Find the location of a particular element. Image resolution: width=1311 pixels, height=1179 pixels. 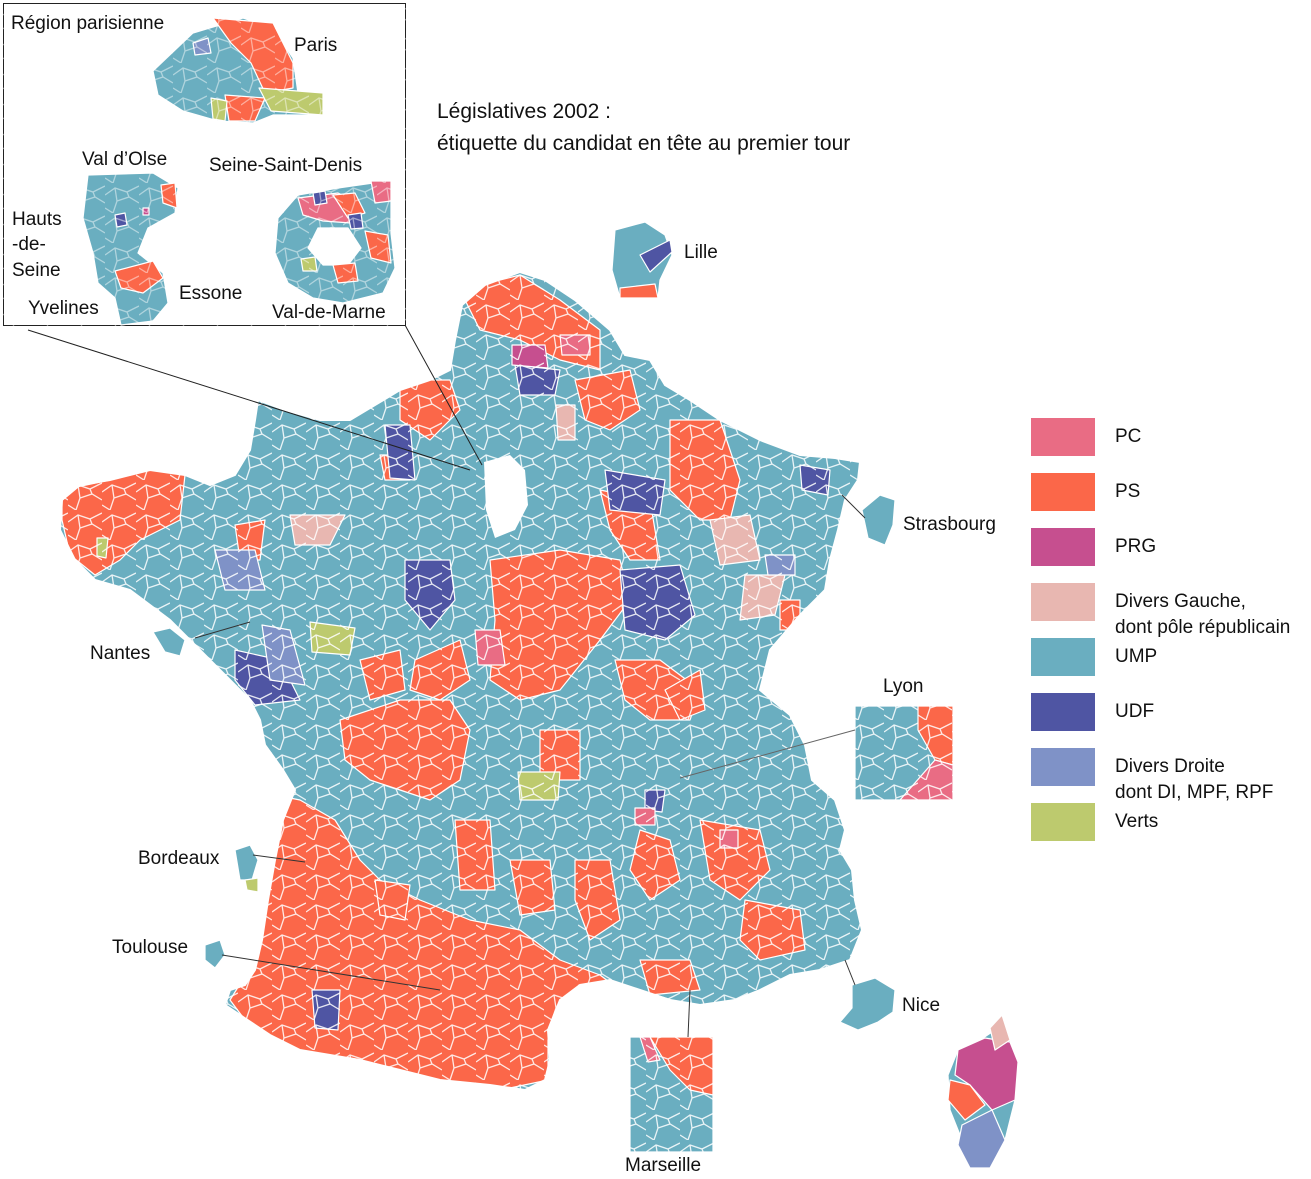

legend-label: UDF is located at coordinates (1135, 711).